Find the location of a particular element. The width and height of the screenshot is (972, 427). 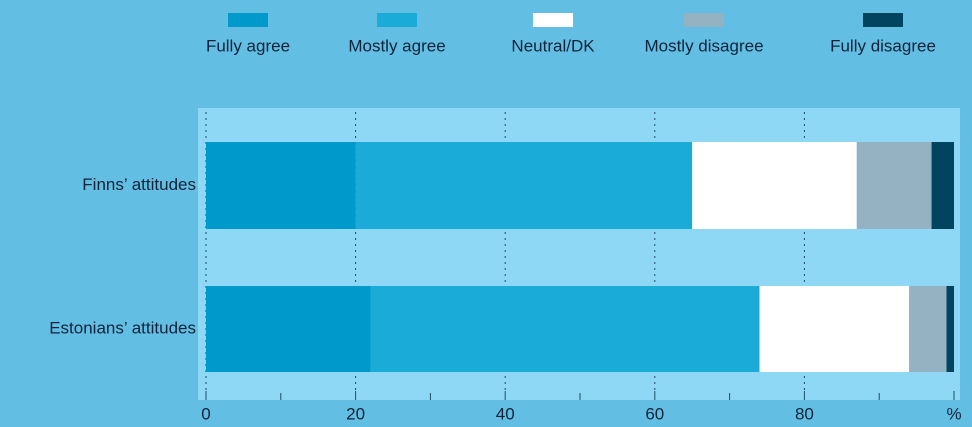

legend-label: Fully agree is located at coordinates (248, 45).